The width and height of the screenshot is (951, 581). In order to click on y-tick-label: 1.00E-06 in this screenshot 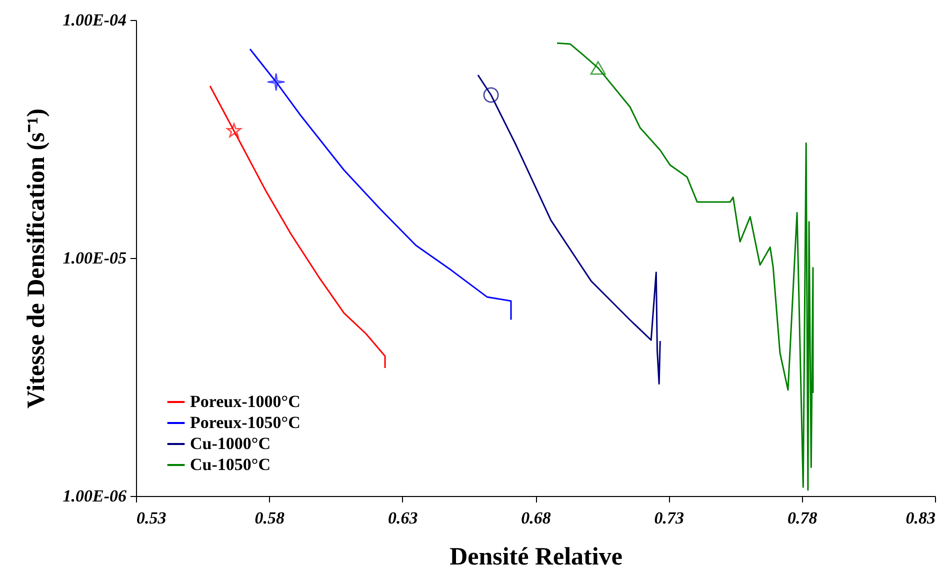, I will do `click(94, 496)`.